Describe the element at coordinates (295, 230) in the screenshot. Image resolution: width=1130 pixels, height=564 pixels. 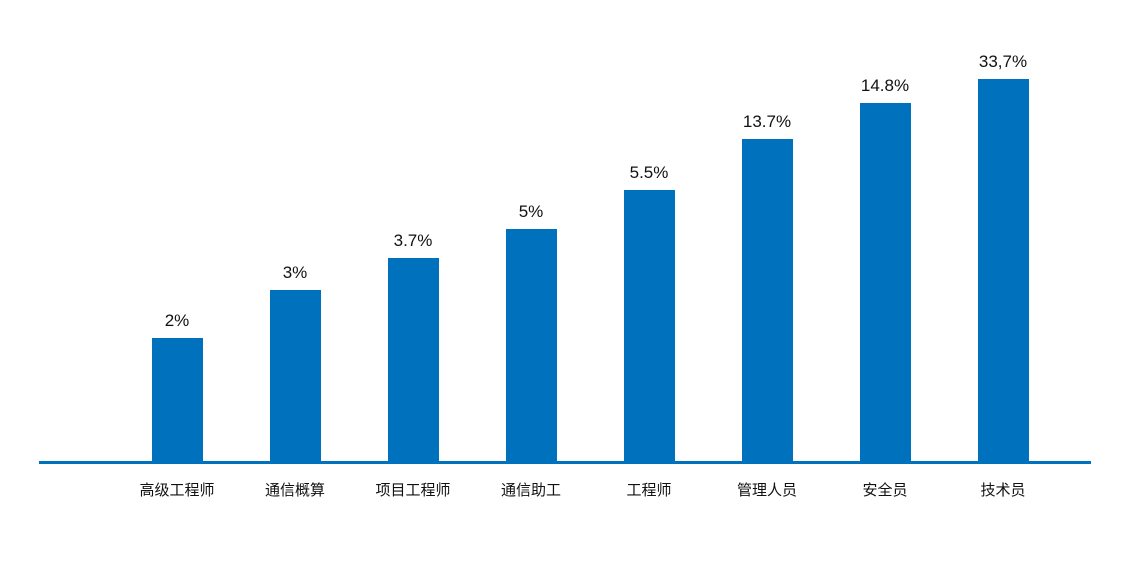
I see `bar-column: 3%` at that location.